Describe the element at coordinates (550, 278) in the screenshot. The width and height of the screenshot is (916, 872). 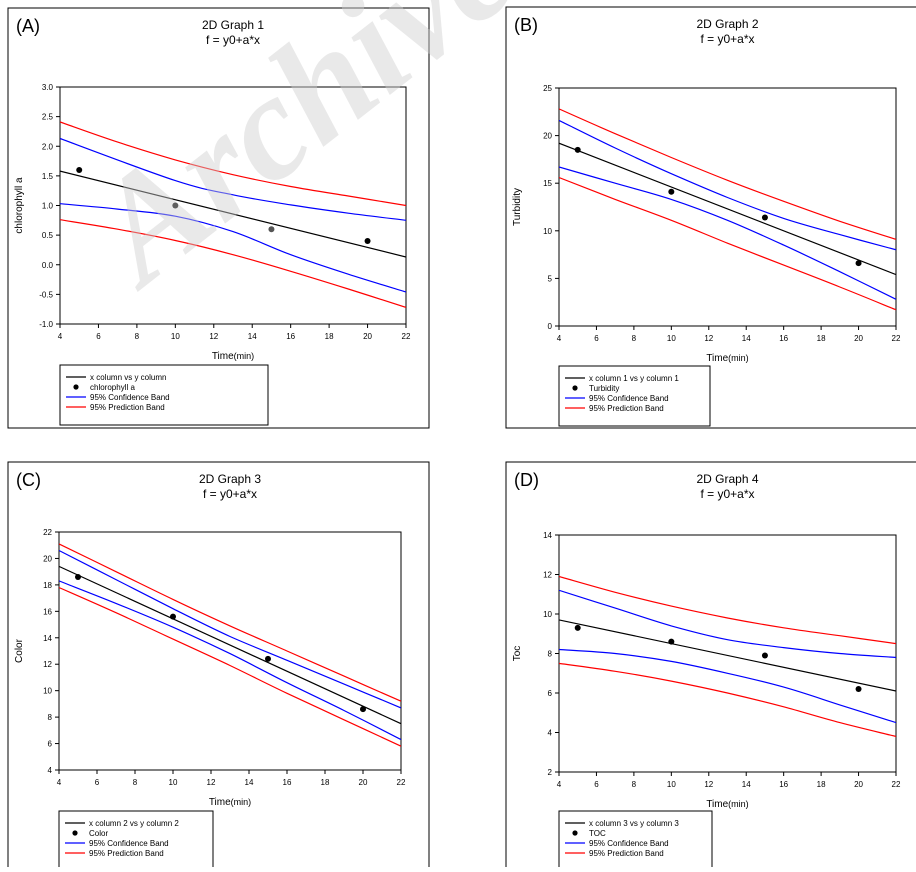
I see `y-tick-label: 5` at that location.